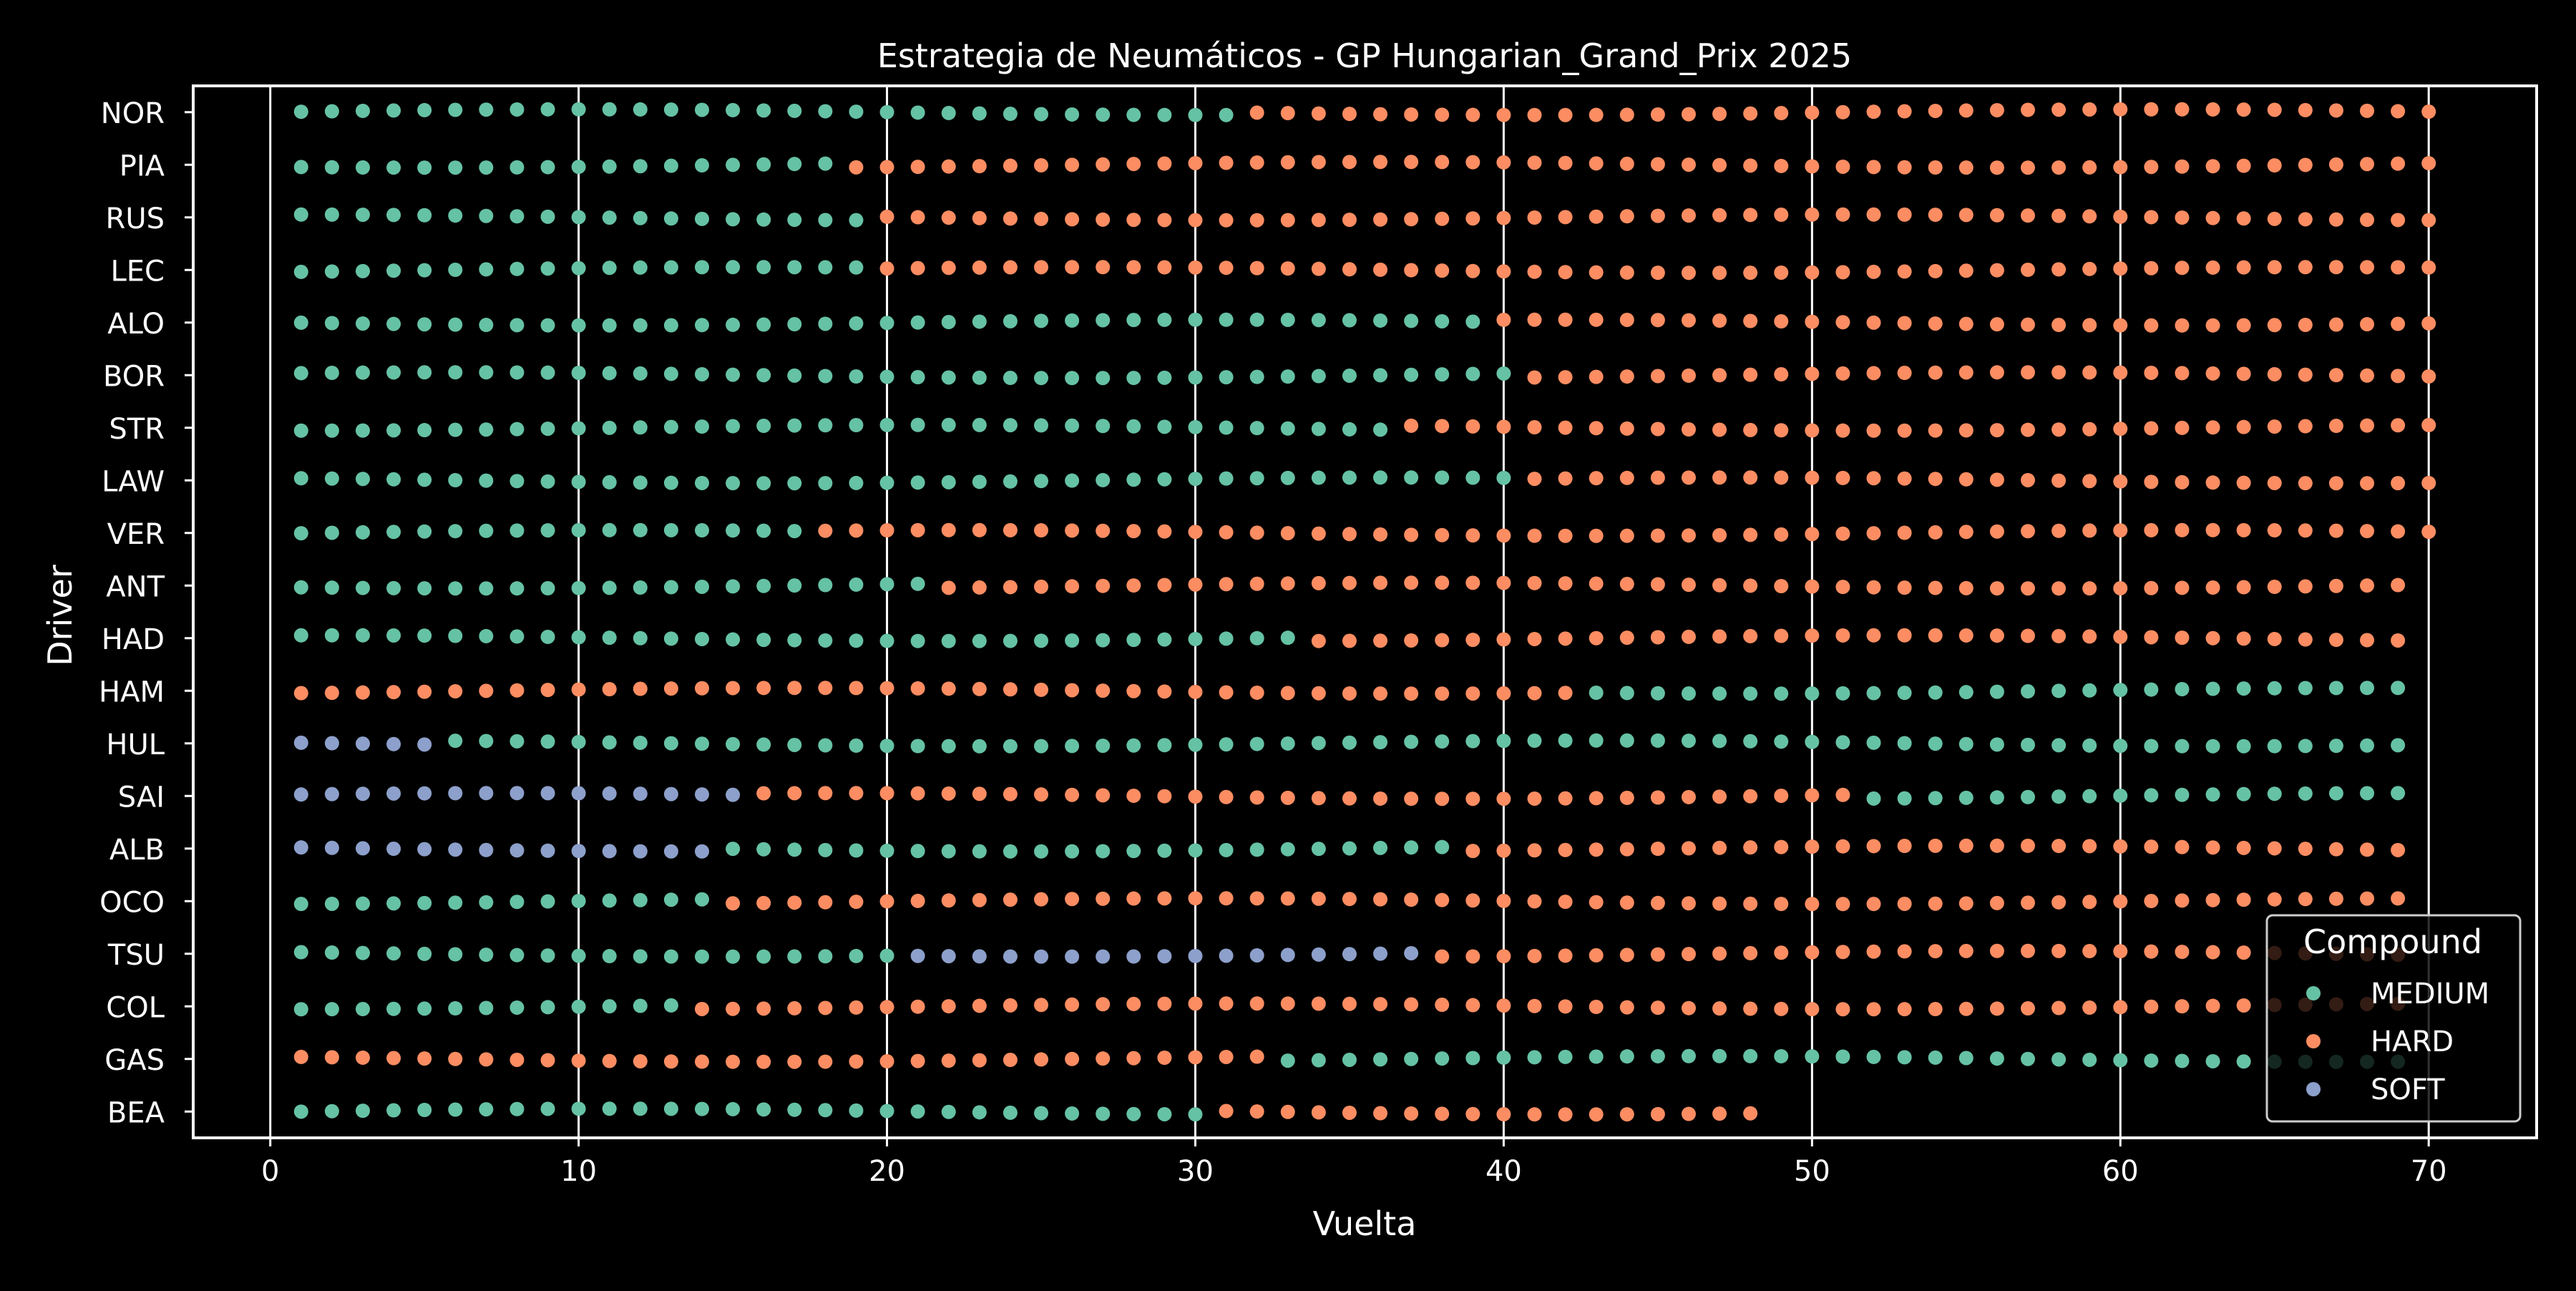  I want to click on x-tick-label: 10, so click(578, 1171).